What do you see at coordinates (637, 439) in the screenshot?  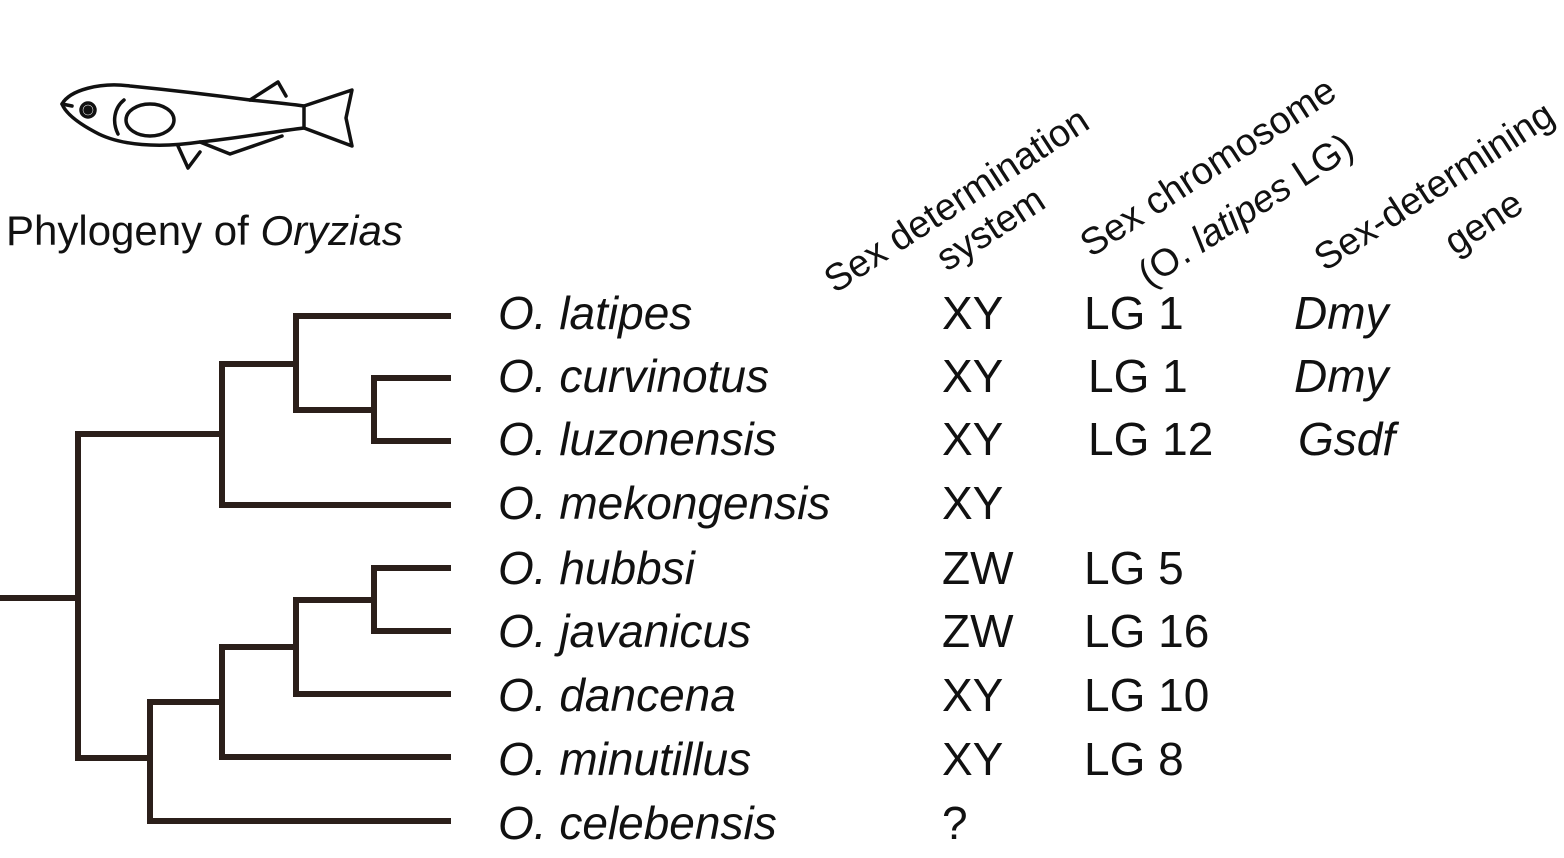 I see `species-label: O. luzonensis` at bounding box center [637, 439].